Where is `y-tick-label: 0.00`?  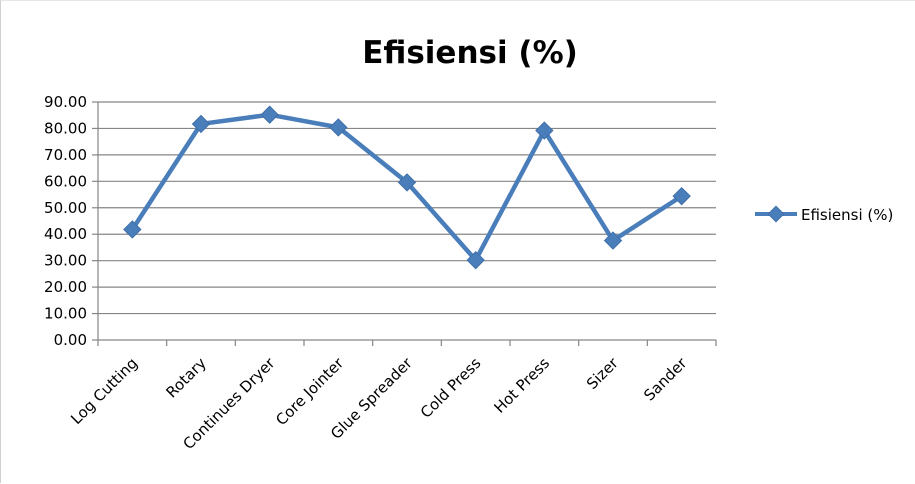 y-tick-label: 0.00 is located at coordinates (70, 340).